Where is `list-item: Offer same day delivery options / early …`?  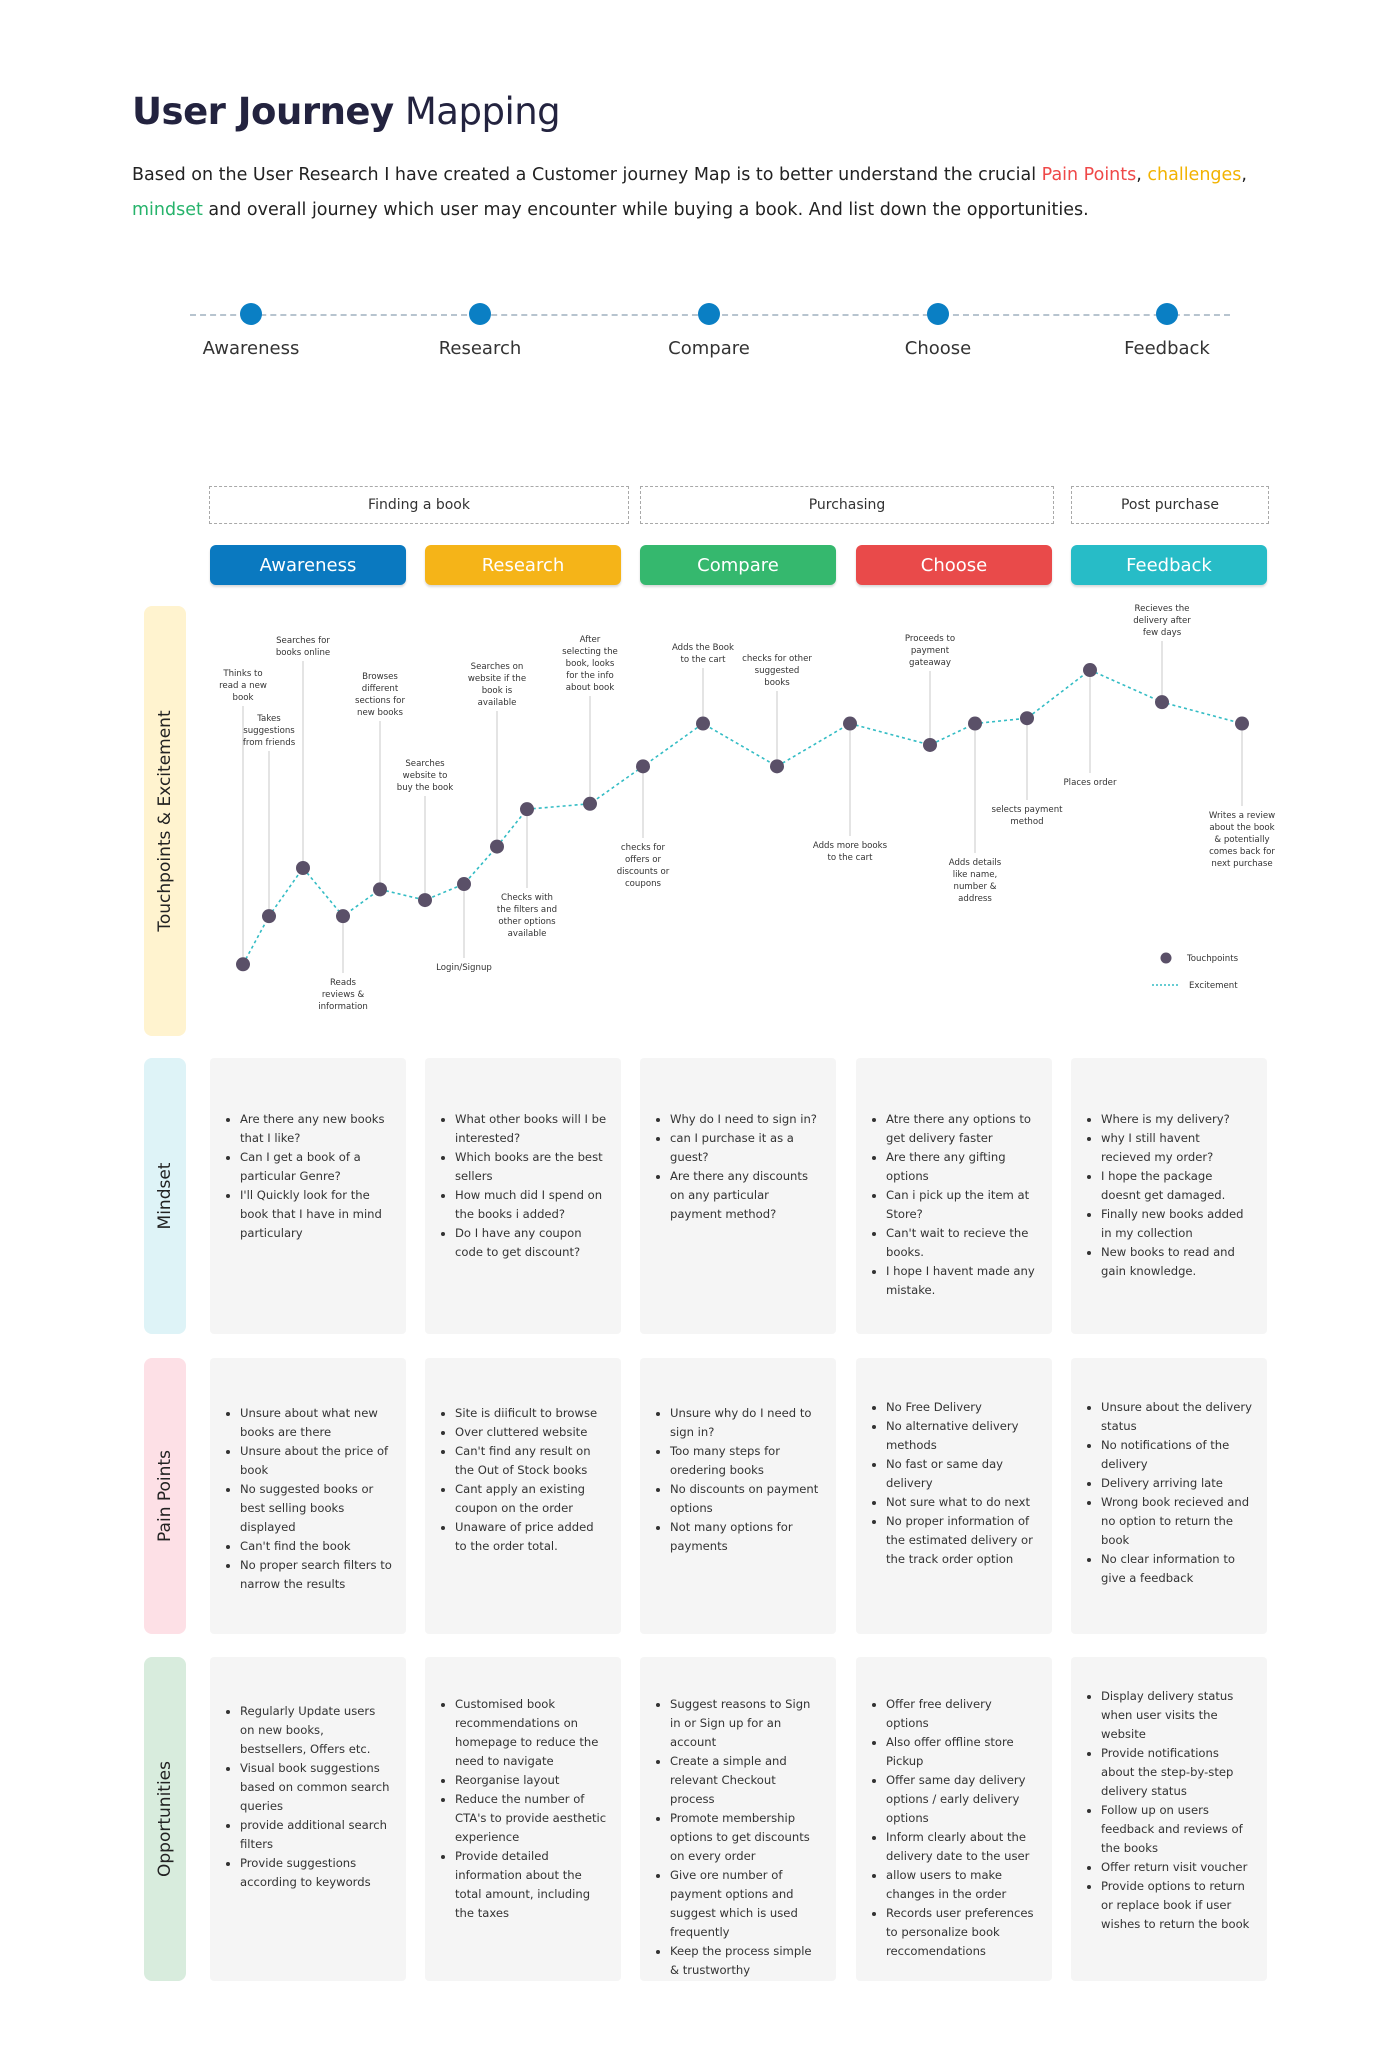
list-item: Offer same day delivery options / early … is located at coordinates (962, 1799).